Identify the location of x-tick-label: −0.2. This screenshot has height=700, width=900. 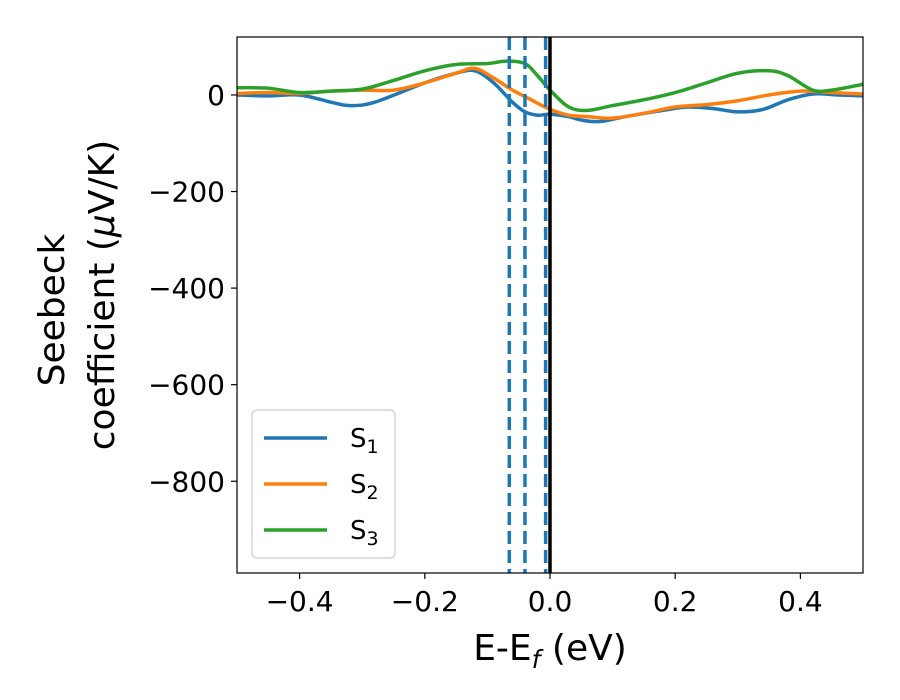
(425, 601).